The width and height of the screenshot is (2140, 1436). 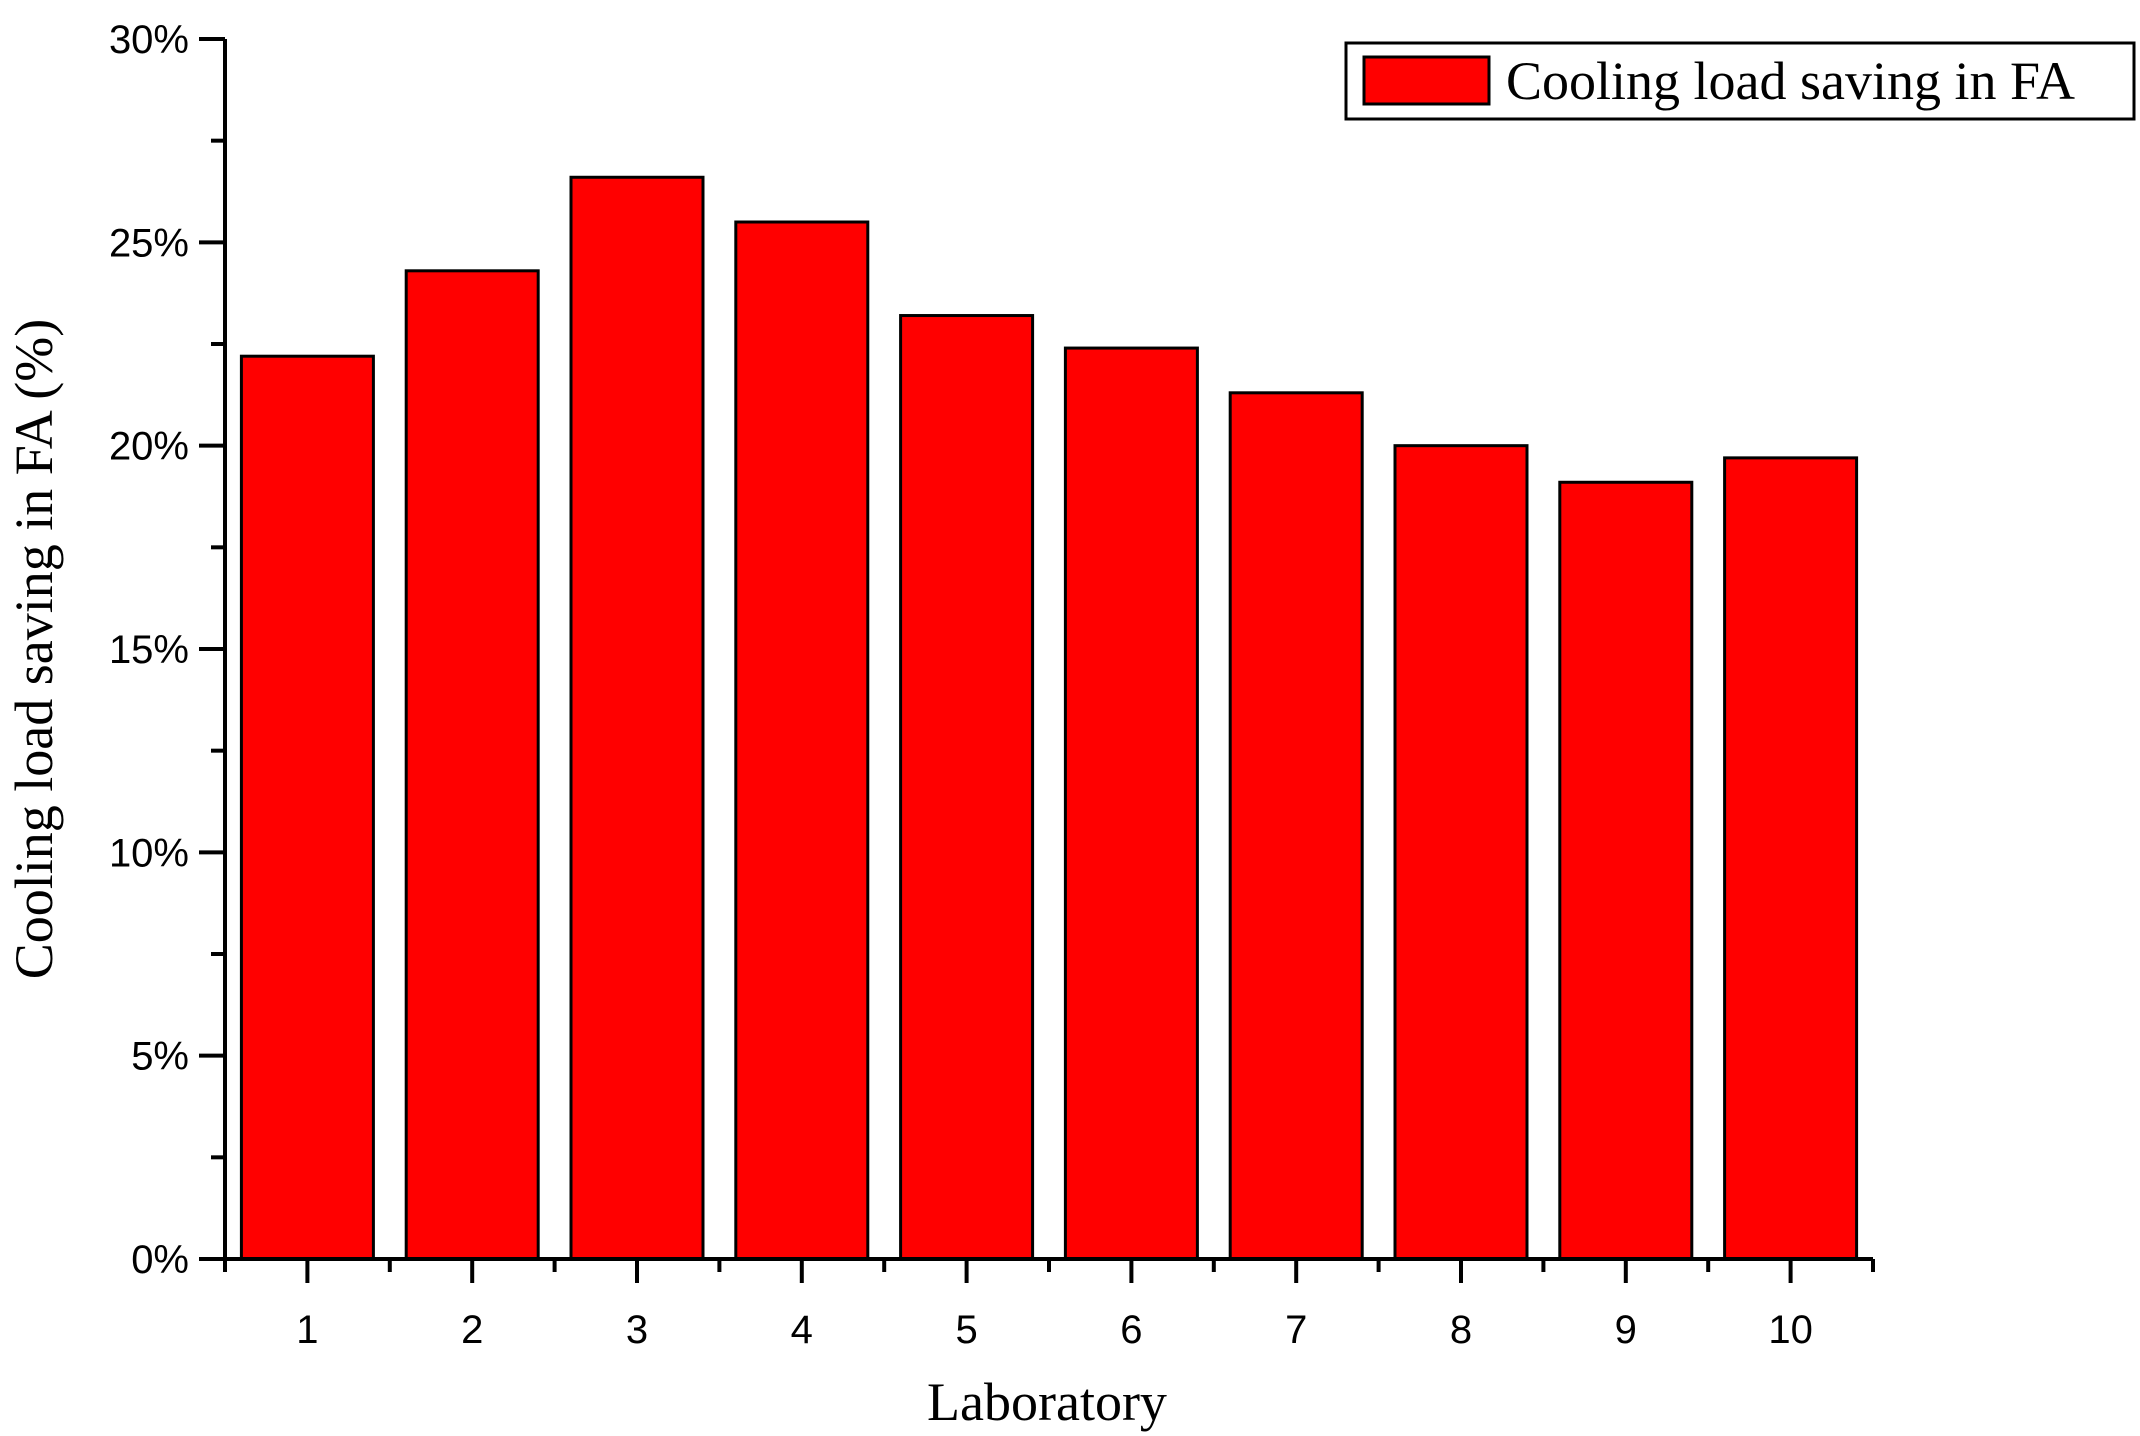 I want to click on y-tick-label: 25%, so click(x=149, y=243).